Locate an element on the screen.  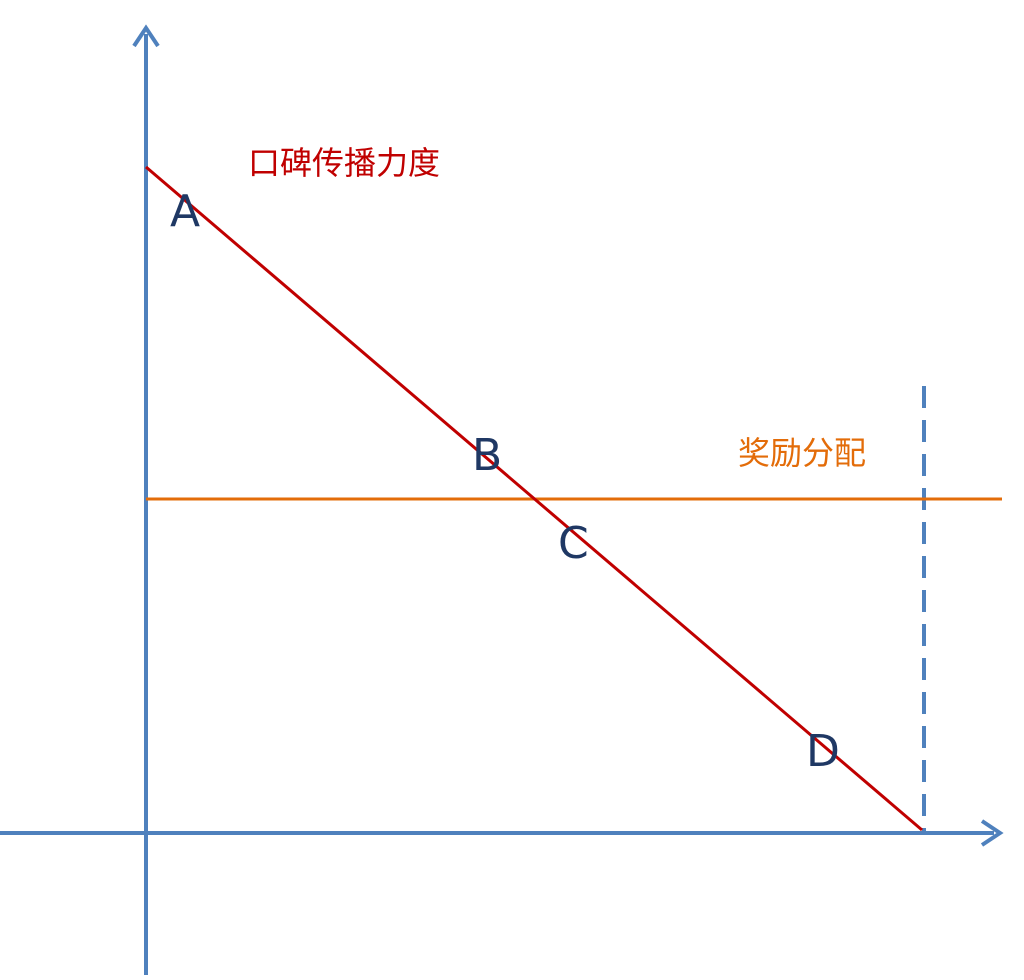
x-axis-arrowhead is located at coordinates (992, 833).